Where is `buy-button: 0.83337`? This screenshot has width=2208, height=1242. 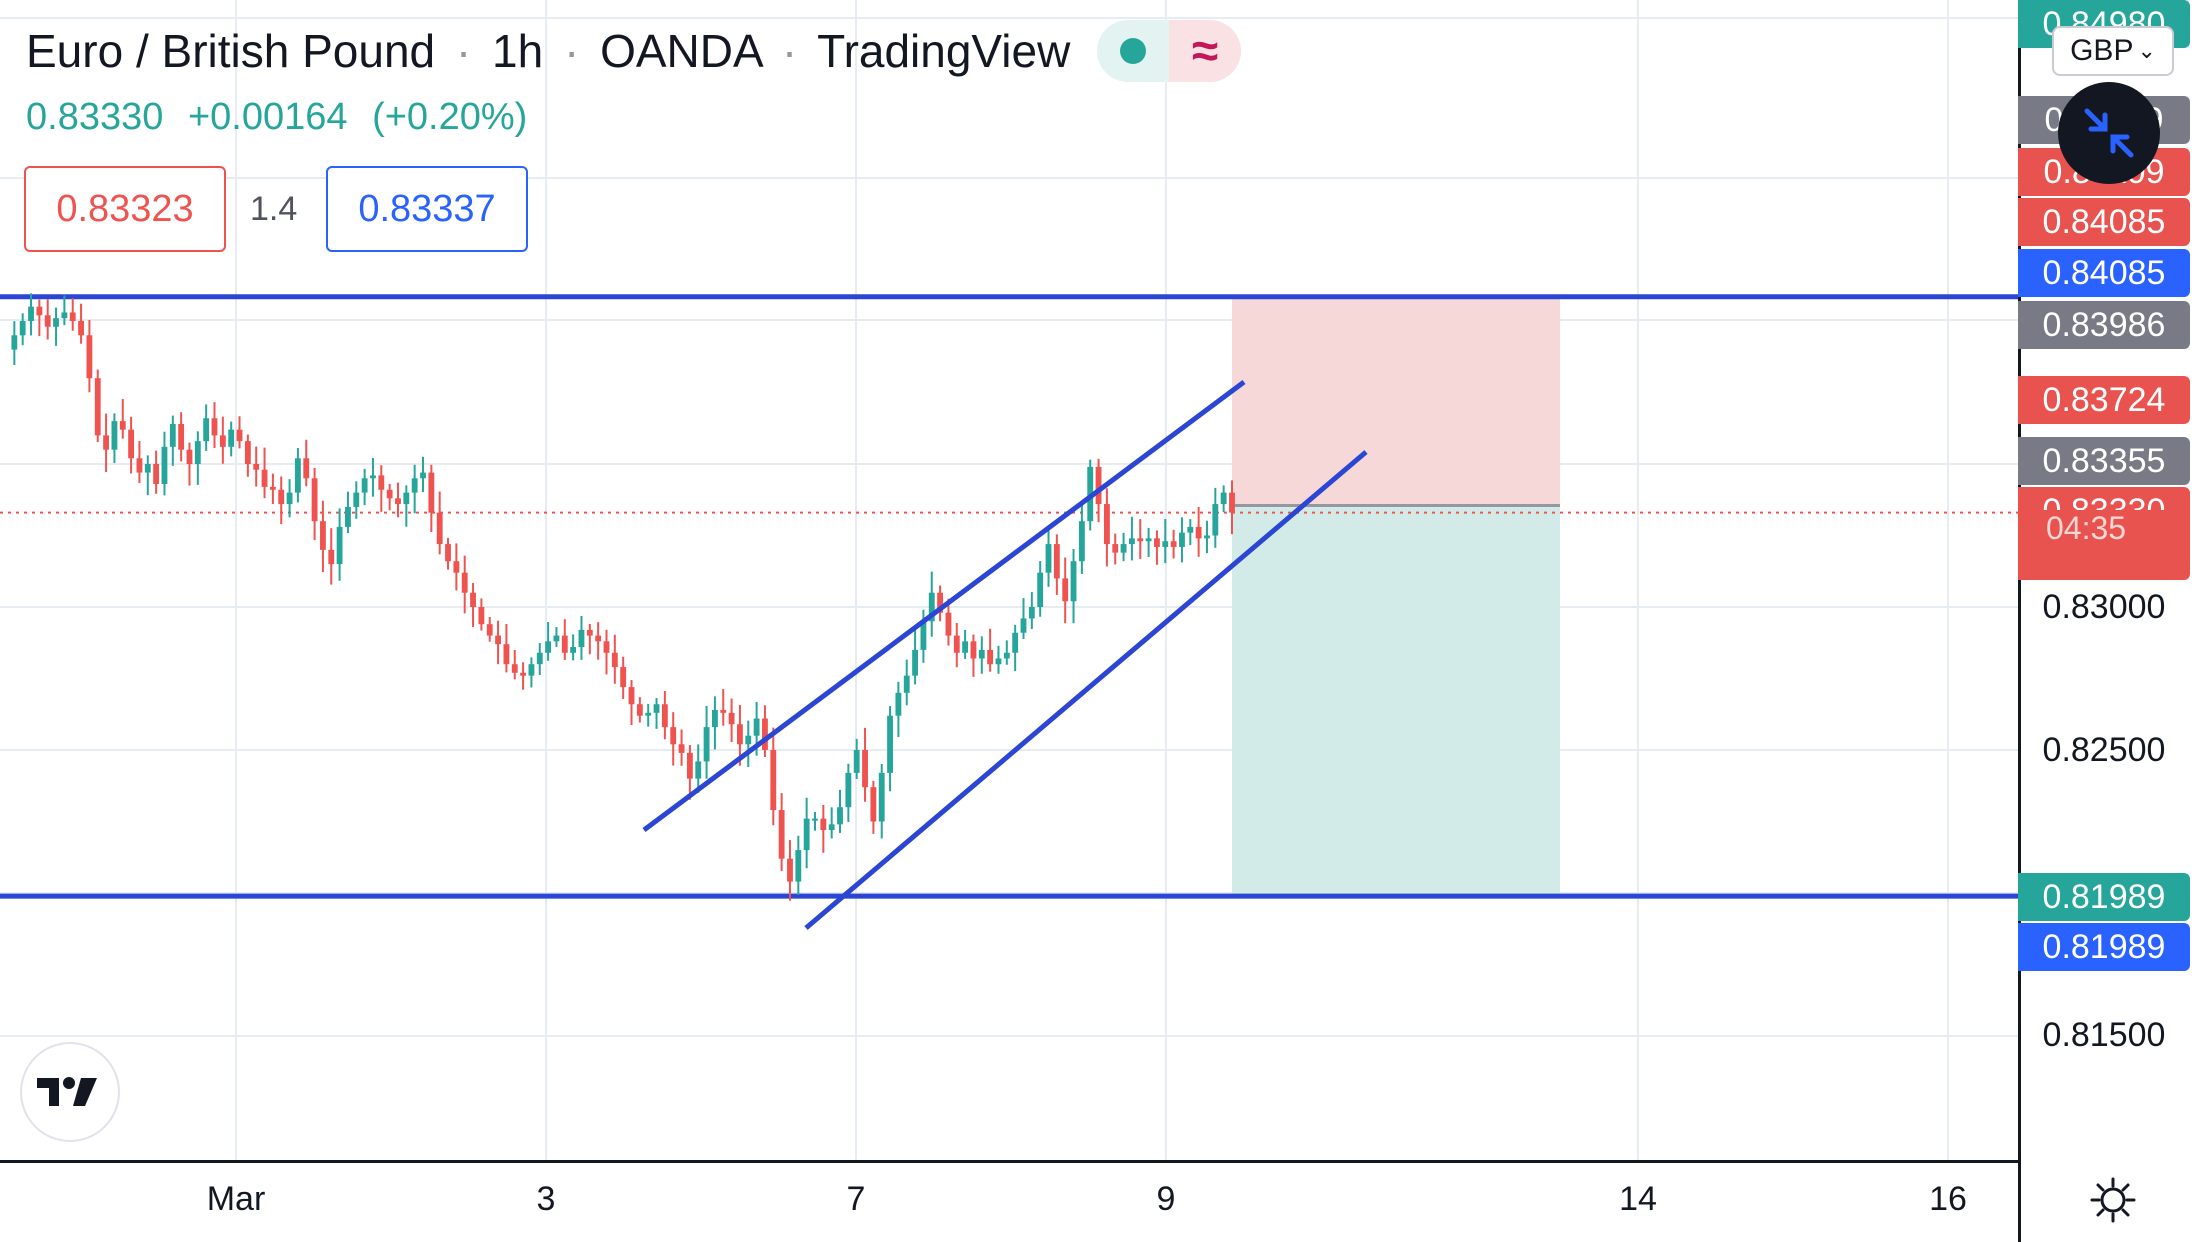
buy-button: 0.83337 is located at coordinates (427, 209).